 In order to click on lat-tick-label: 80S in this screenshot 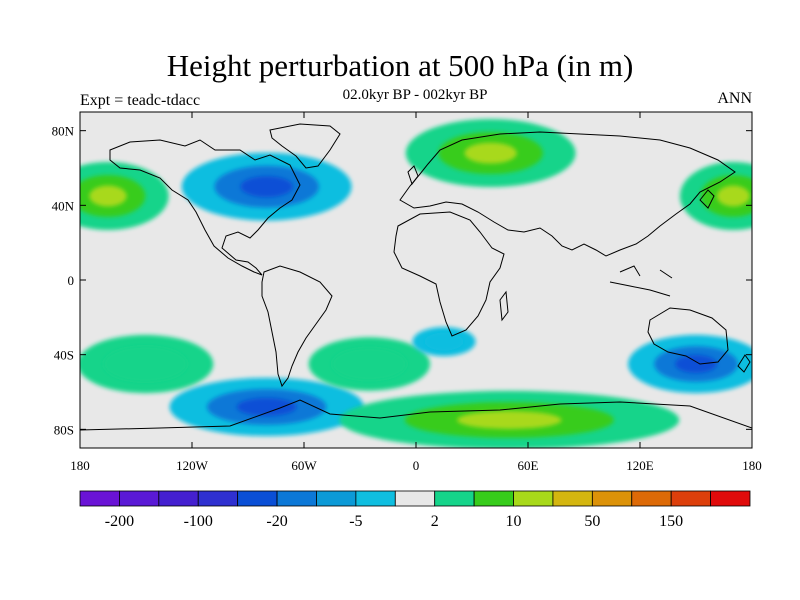, I will do `click(64, 429)`.